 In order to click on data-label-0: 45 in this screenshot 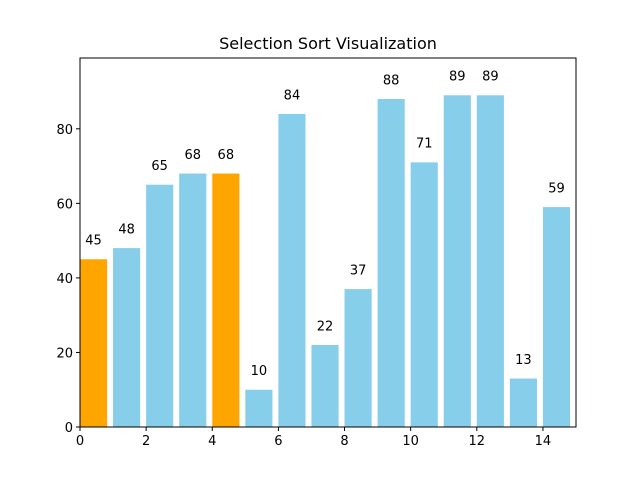, I will do `click(93, 241)`.